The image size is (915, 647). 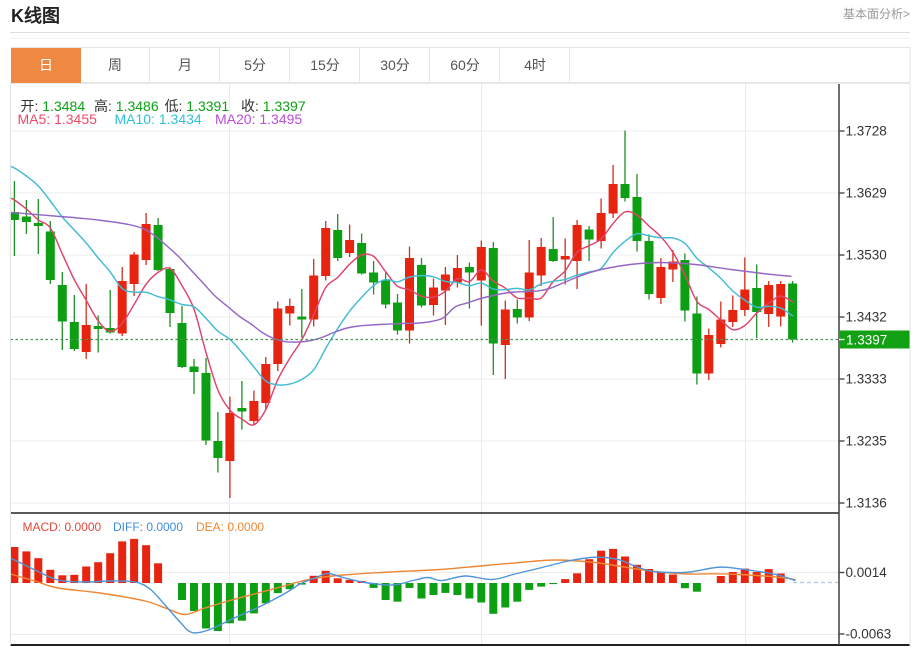 What do you see at coordinates (866, 131) in the screenshot?
I see `svg-text: 1.3728` at bounding box center [866, 131].